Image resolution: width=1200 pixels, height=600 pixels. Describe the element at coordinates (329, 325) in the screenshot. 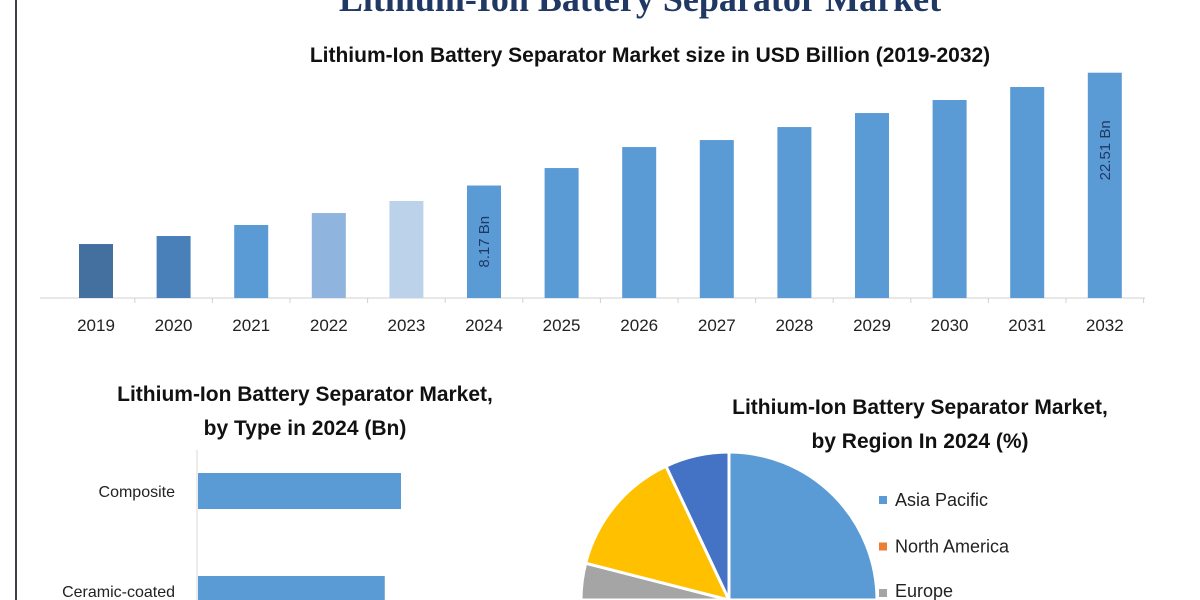

I see `x-tick-label-2022: 2022` at that location.